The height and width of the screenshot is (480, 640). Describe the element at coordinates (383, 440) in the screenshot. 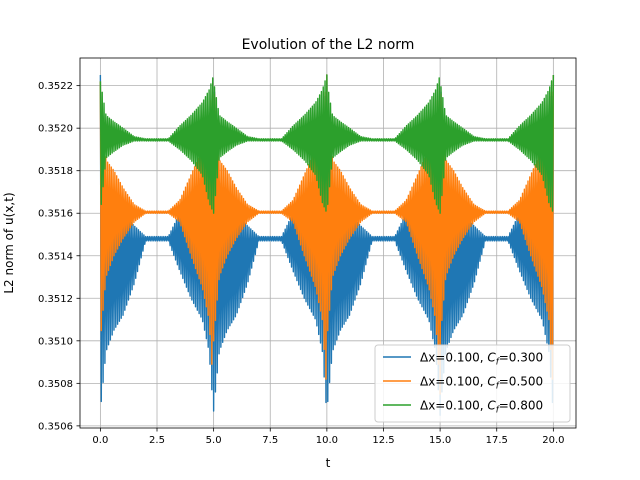

I see `x-tick-label: 12.5` at that location.